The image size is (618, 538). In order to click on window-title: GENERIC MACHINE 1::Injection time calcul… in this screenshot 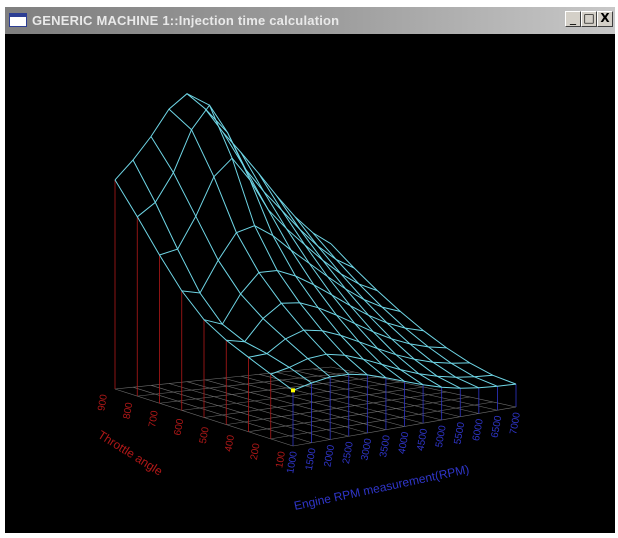, I will do `click(185, 20)`.